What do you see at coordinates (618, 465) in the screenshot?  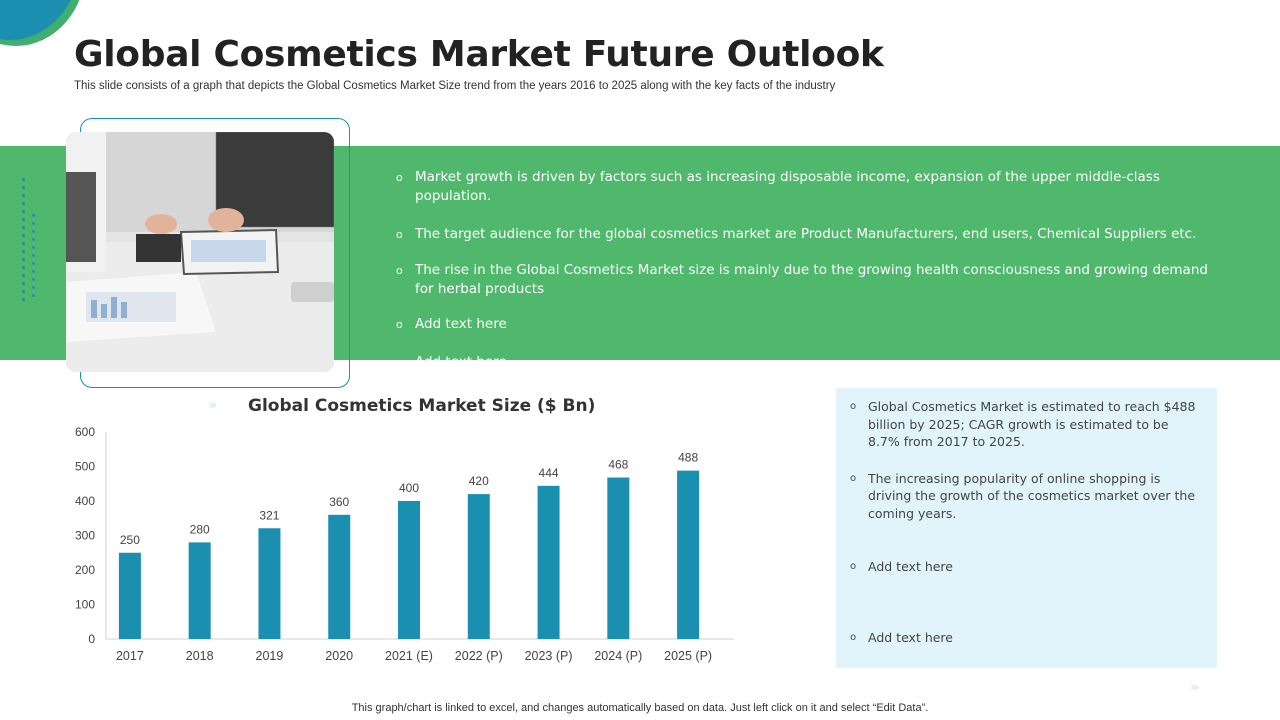 I see `data-label: 468` at bounding box center [618, 465].